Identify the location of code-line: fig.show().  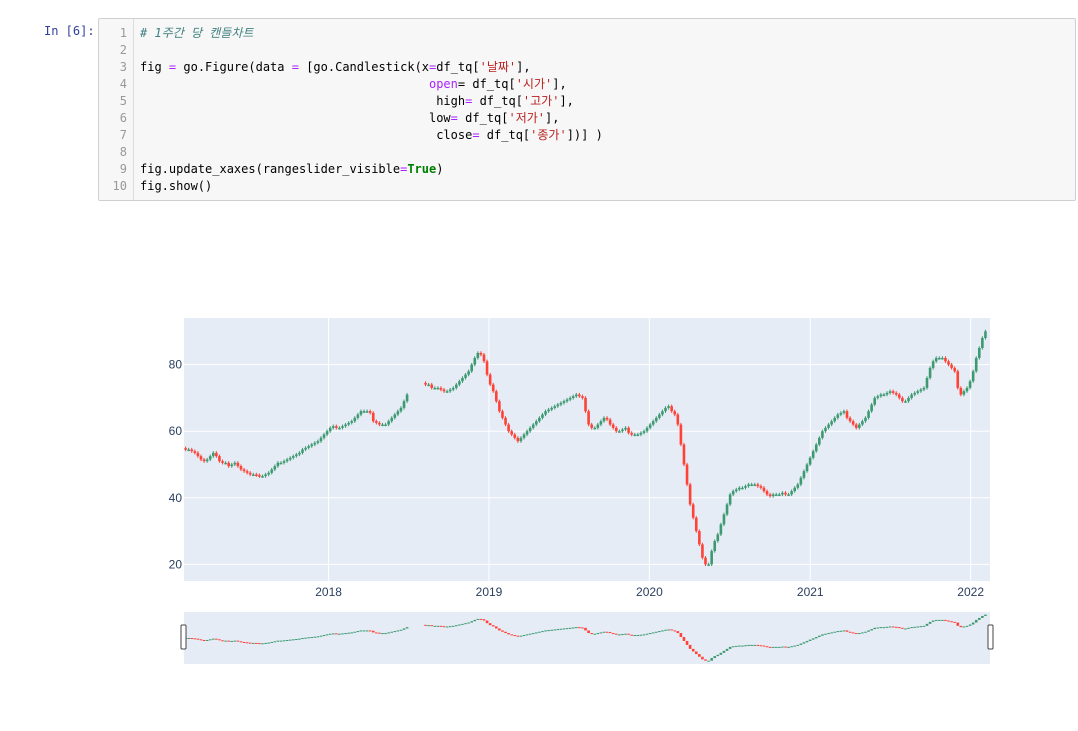
(176, 186).